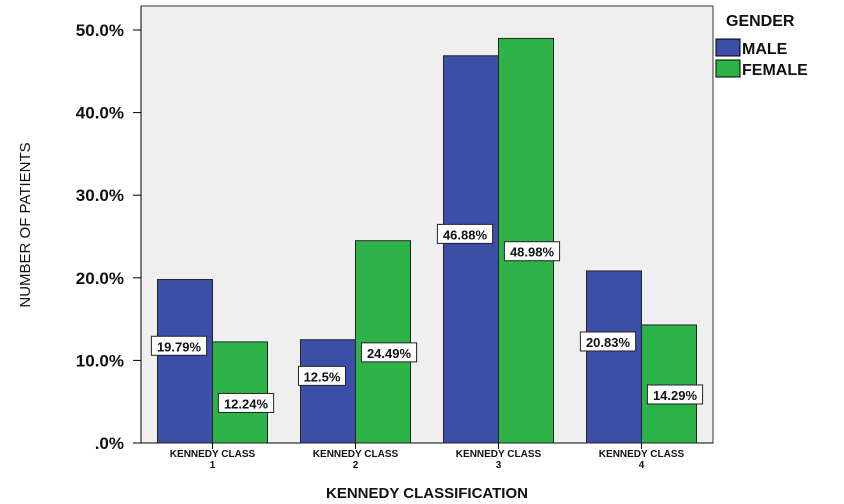  What do you see at coordinates (728, 47) in the screenshot?
I see `legend-swatch-male` at bounding box center [728, 47].